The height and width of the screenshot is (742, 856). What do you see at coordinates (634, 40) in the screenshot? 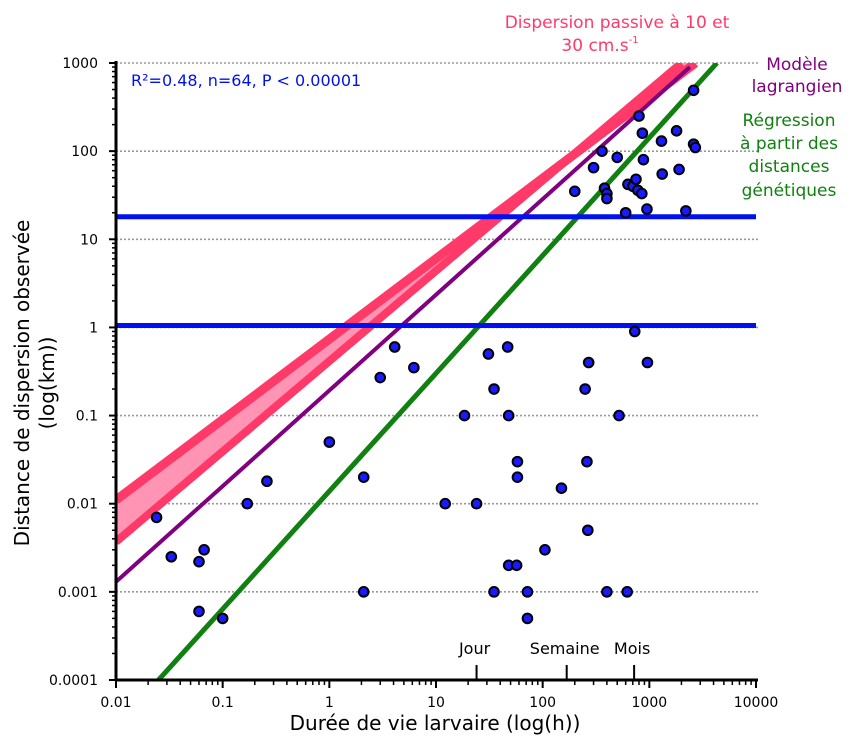
I see `passive-unit-superscript: -1` at bounding box center [634, 40].